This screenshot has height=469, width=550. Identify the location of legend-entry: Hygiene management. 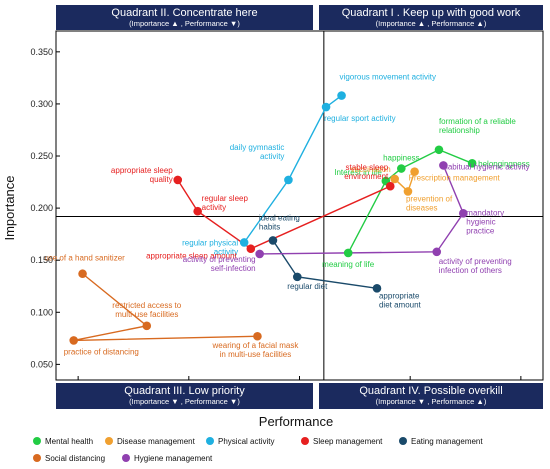
(173, 458).